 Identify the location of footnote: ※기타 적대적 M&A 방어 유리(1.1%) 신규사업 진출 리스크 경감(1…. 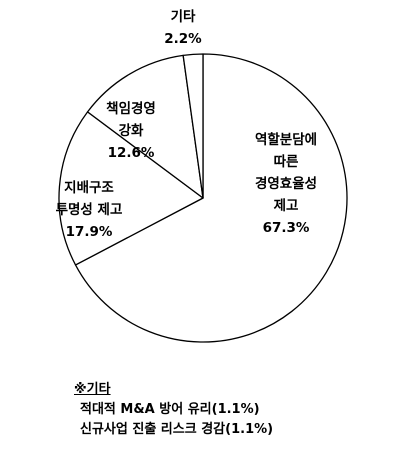
(173, 410).